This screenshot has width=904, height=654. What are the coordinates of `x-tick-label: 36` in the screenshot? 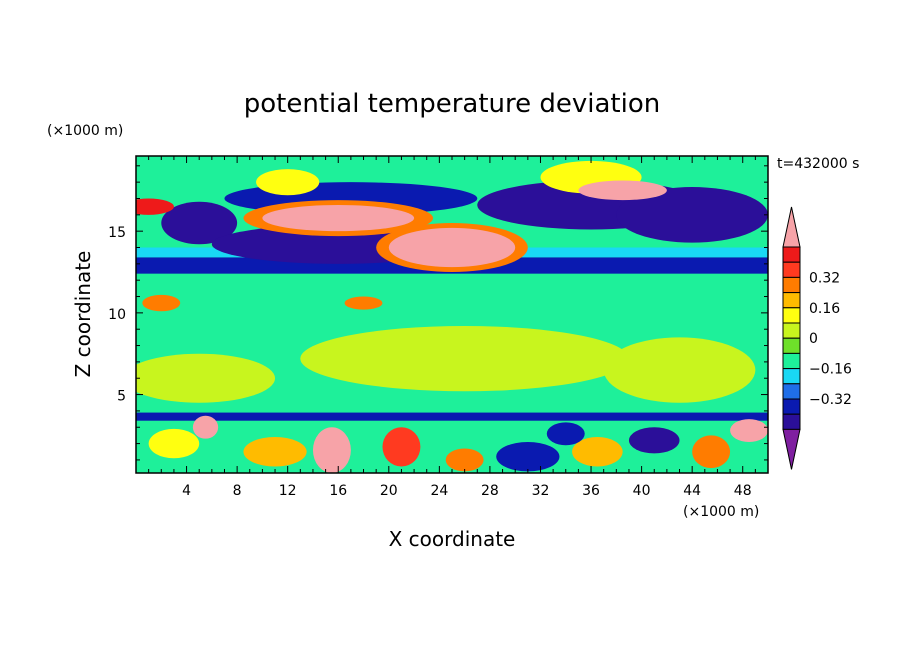 It's located at (591, 491).